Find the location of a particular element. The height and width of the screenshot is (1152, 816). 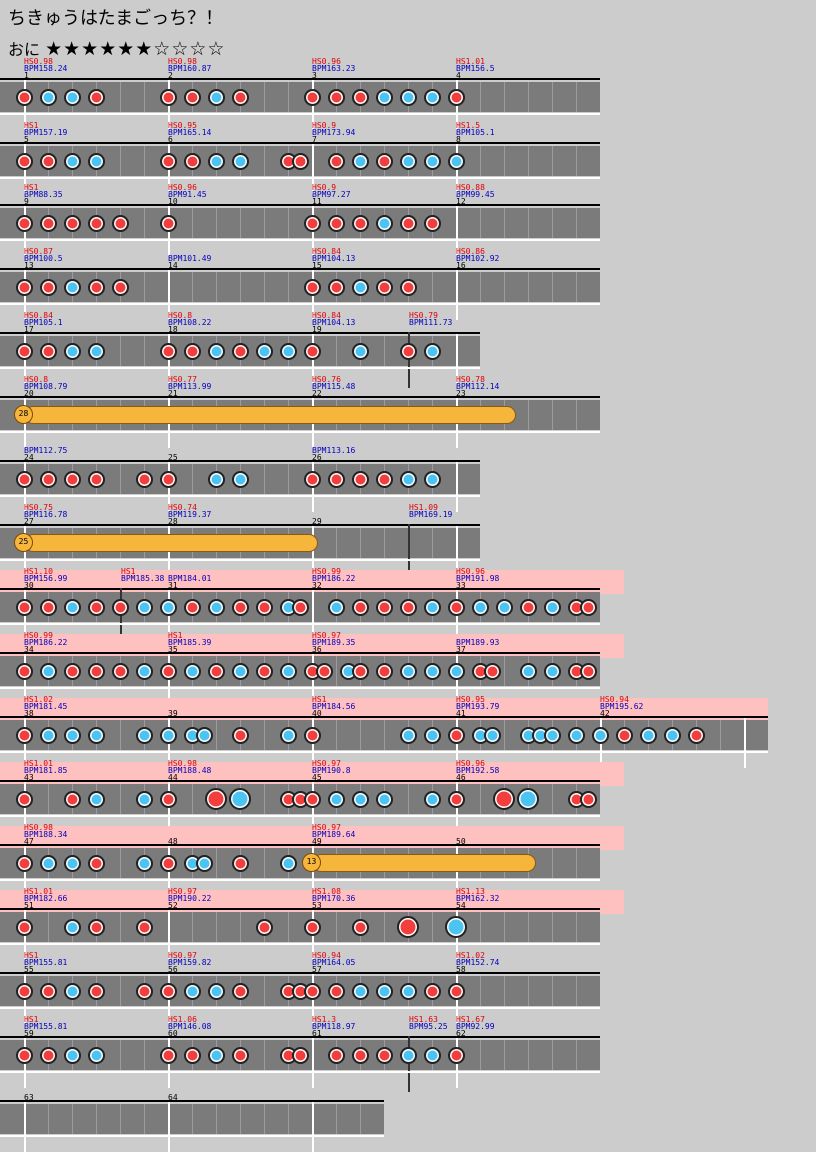

speed-change-bpm-label: BPM169.19 is located at coordinates (431, 514).